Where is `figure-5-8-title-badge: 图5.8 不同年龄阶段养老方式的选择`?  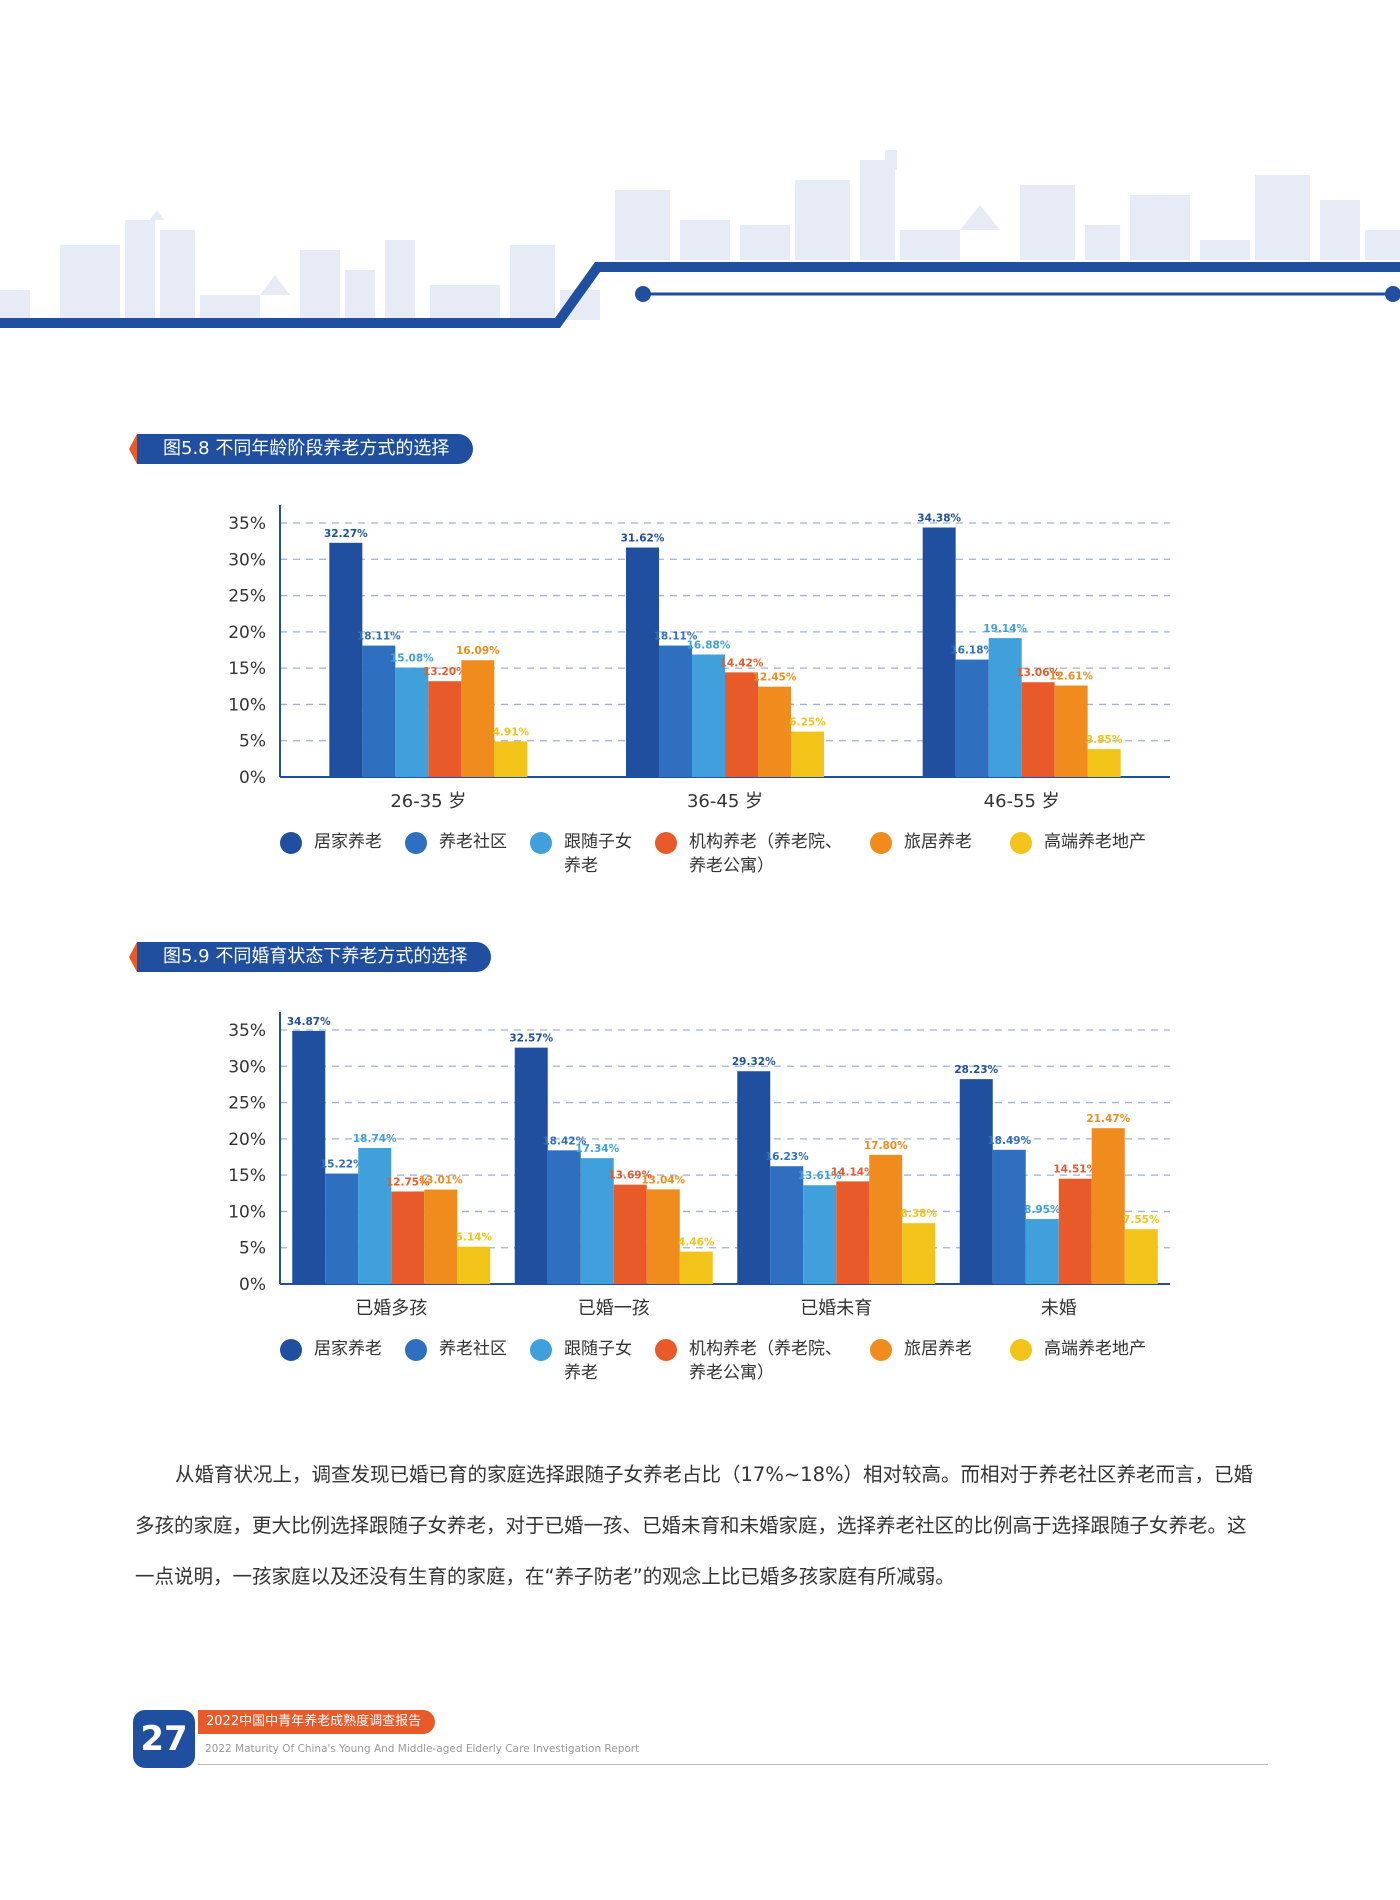
figure-5-8-title-badge: 图5.8 不同年龄阶段养老方式的选择 is located at coordinates (301, 449).